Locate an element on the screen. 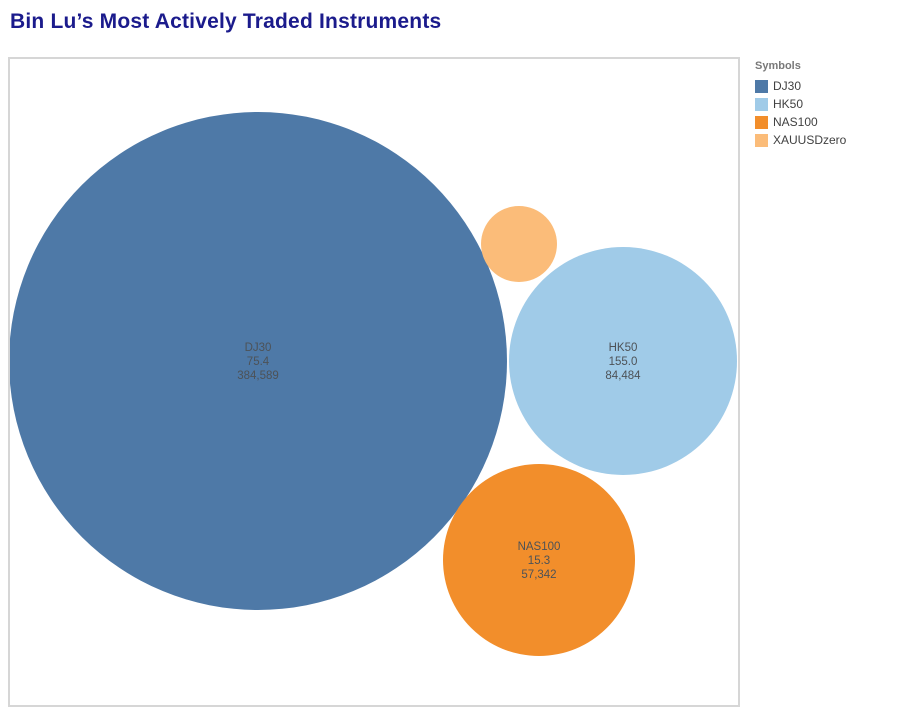  legend-item-xauusdzero: XAUUSDzero is located at coordinates (825, 140).